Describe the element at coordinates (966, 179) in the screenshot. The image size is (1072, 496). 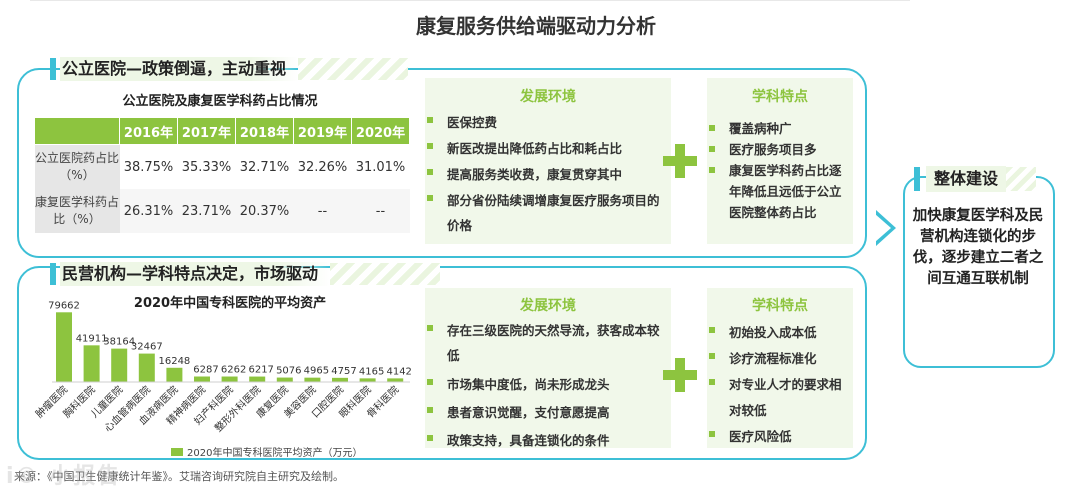
I see `overall-heading-text: 整体建设` at that location.